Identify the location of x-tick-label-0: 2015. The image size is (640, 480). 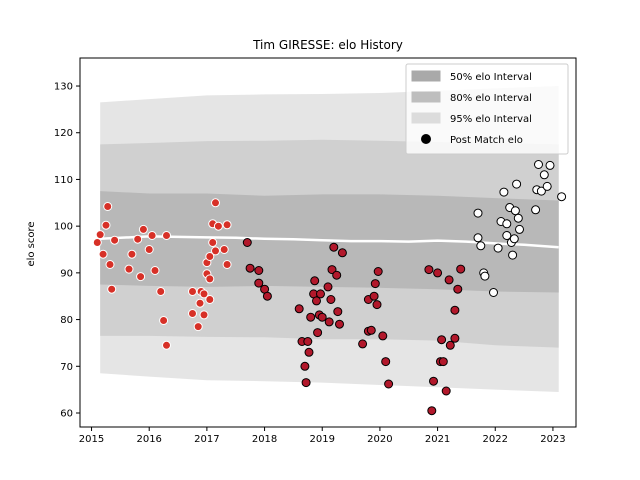
(91, 439).